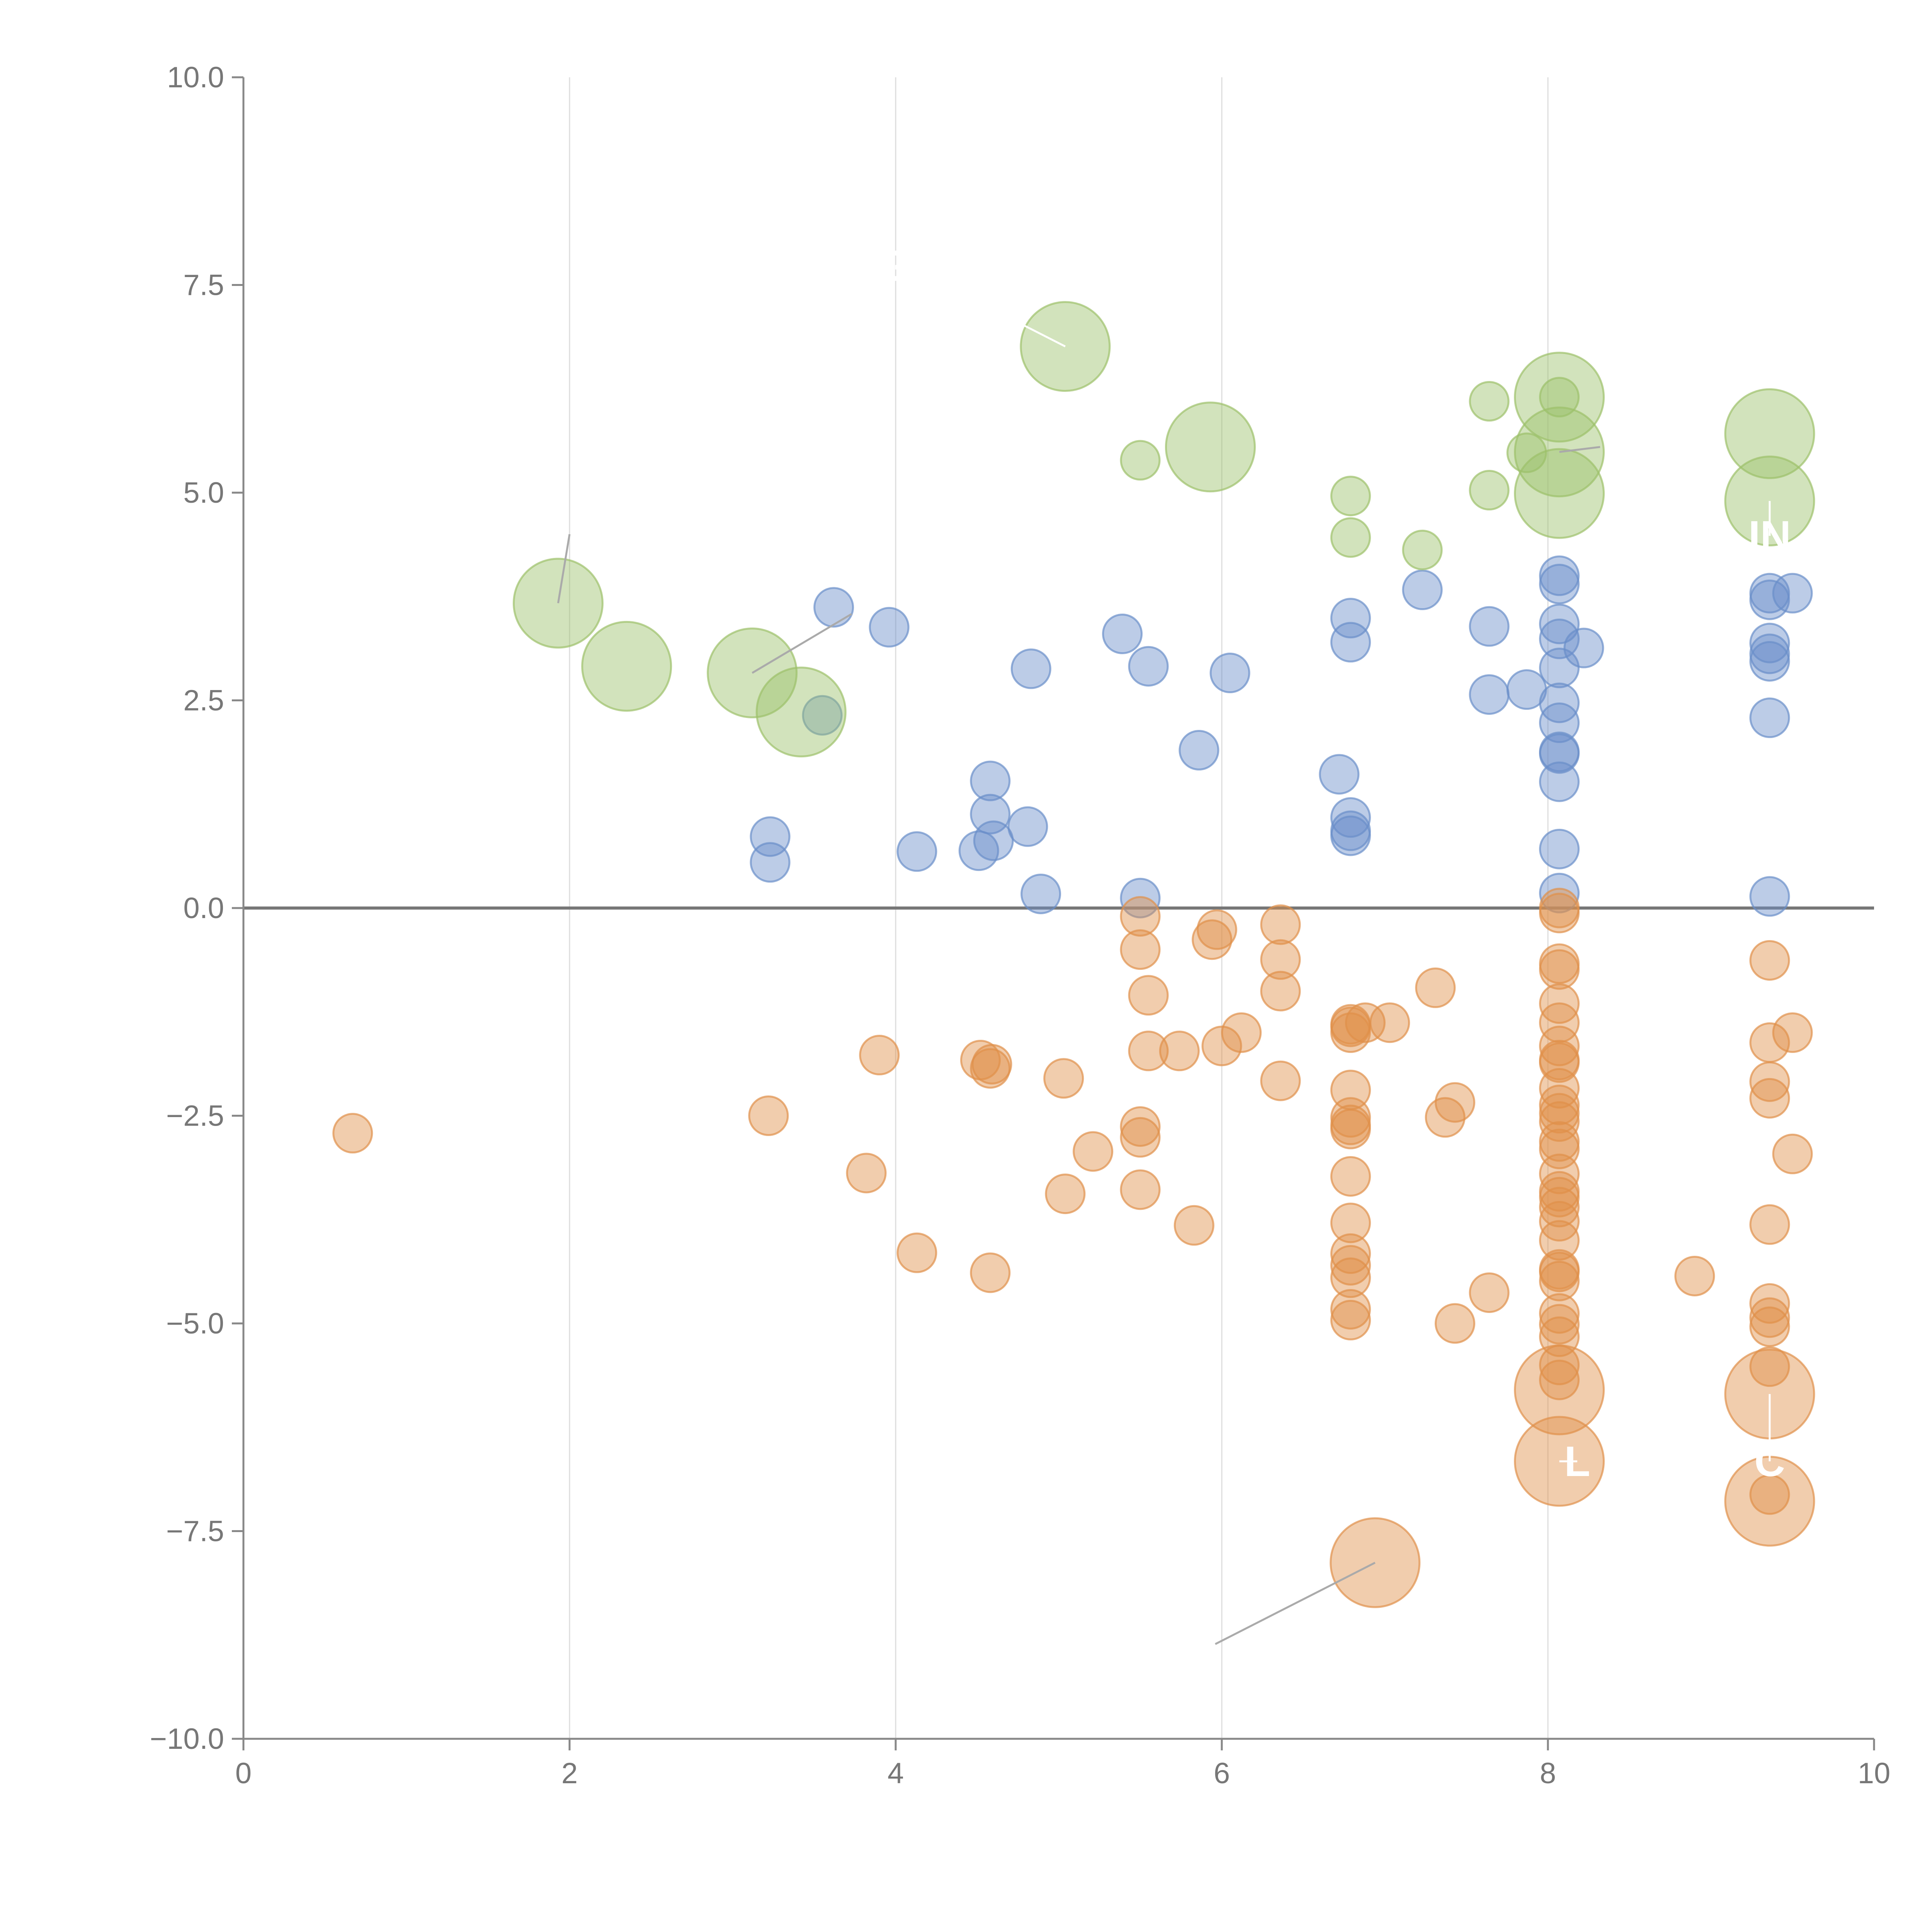 Image resolution: width=1932 pixels, height=1932 pixels. Describe the element at coordinates (1874, 1773) in the screenshot. I see `x-tick-label: 10` at that location.